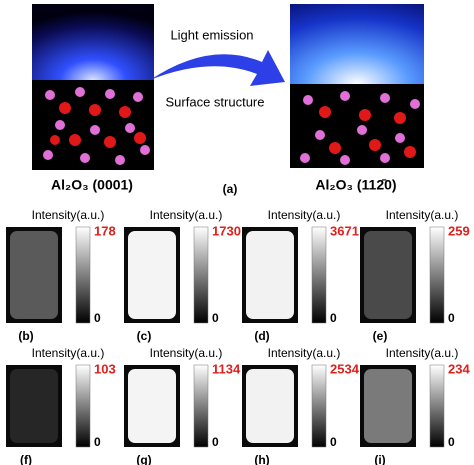 The image size is (474, 465). I want to click on max-label: 234, so click(459, 368).